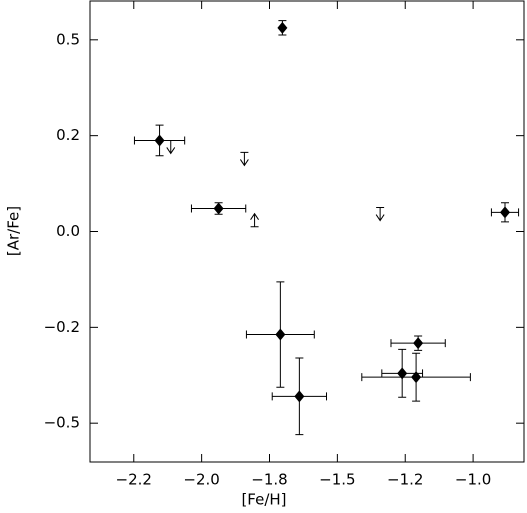 The image size is (527, 513). What do you see at coordinates (263, 500) in the screenshot?
I see `x-axis-label: [Fe/H]` at bounding box center [263, 500].